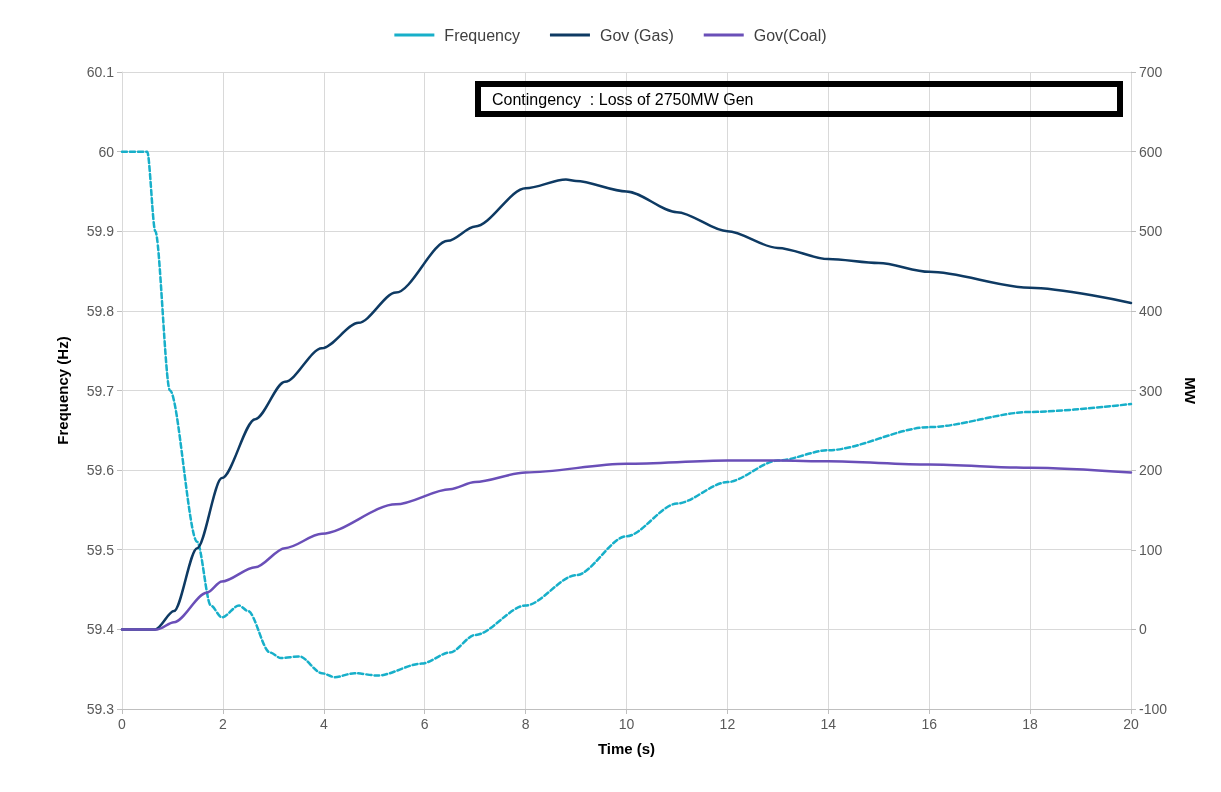 The width and height of the screenshot is (1221, 792). What do you see at coordinates (100, 549) in the screenshot?
I see `y-tick-label: 59.5` at bounding box center [100, 549].